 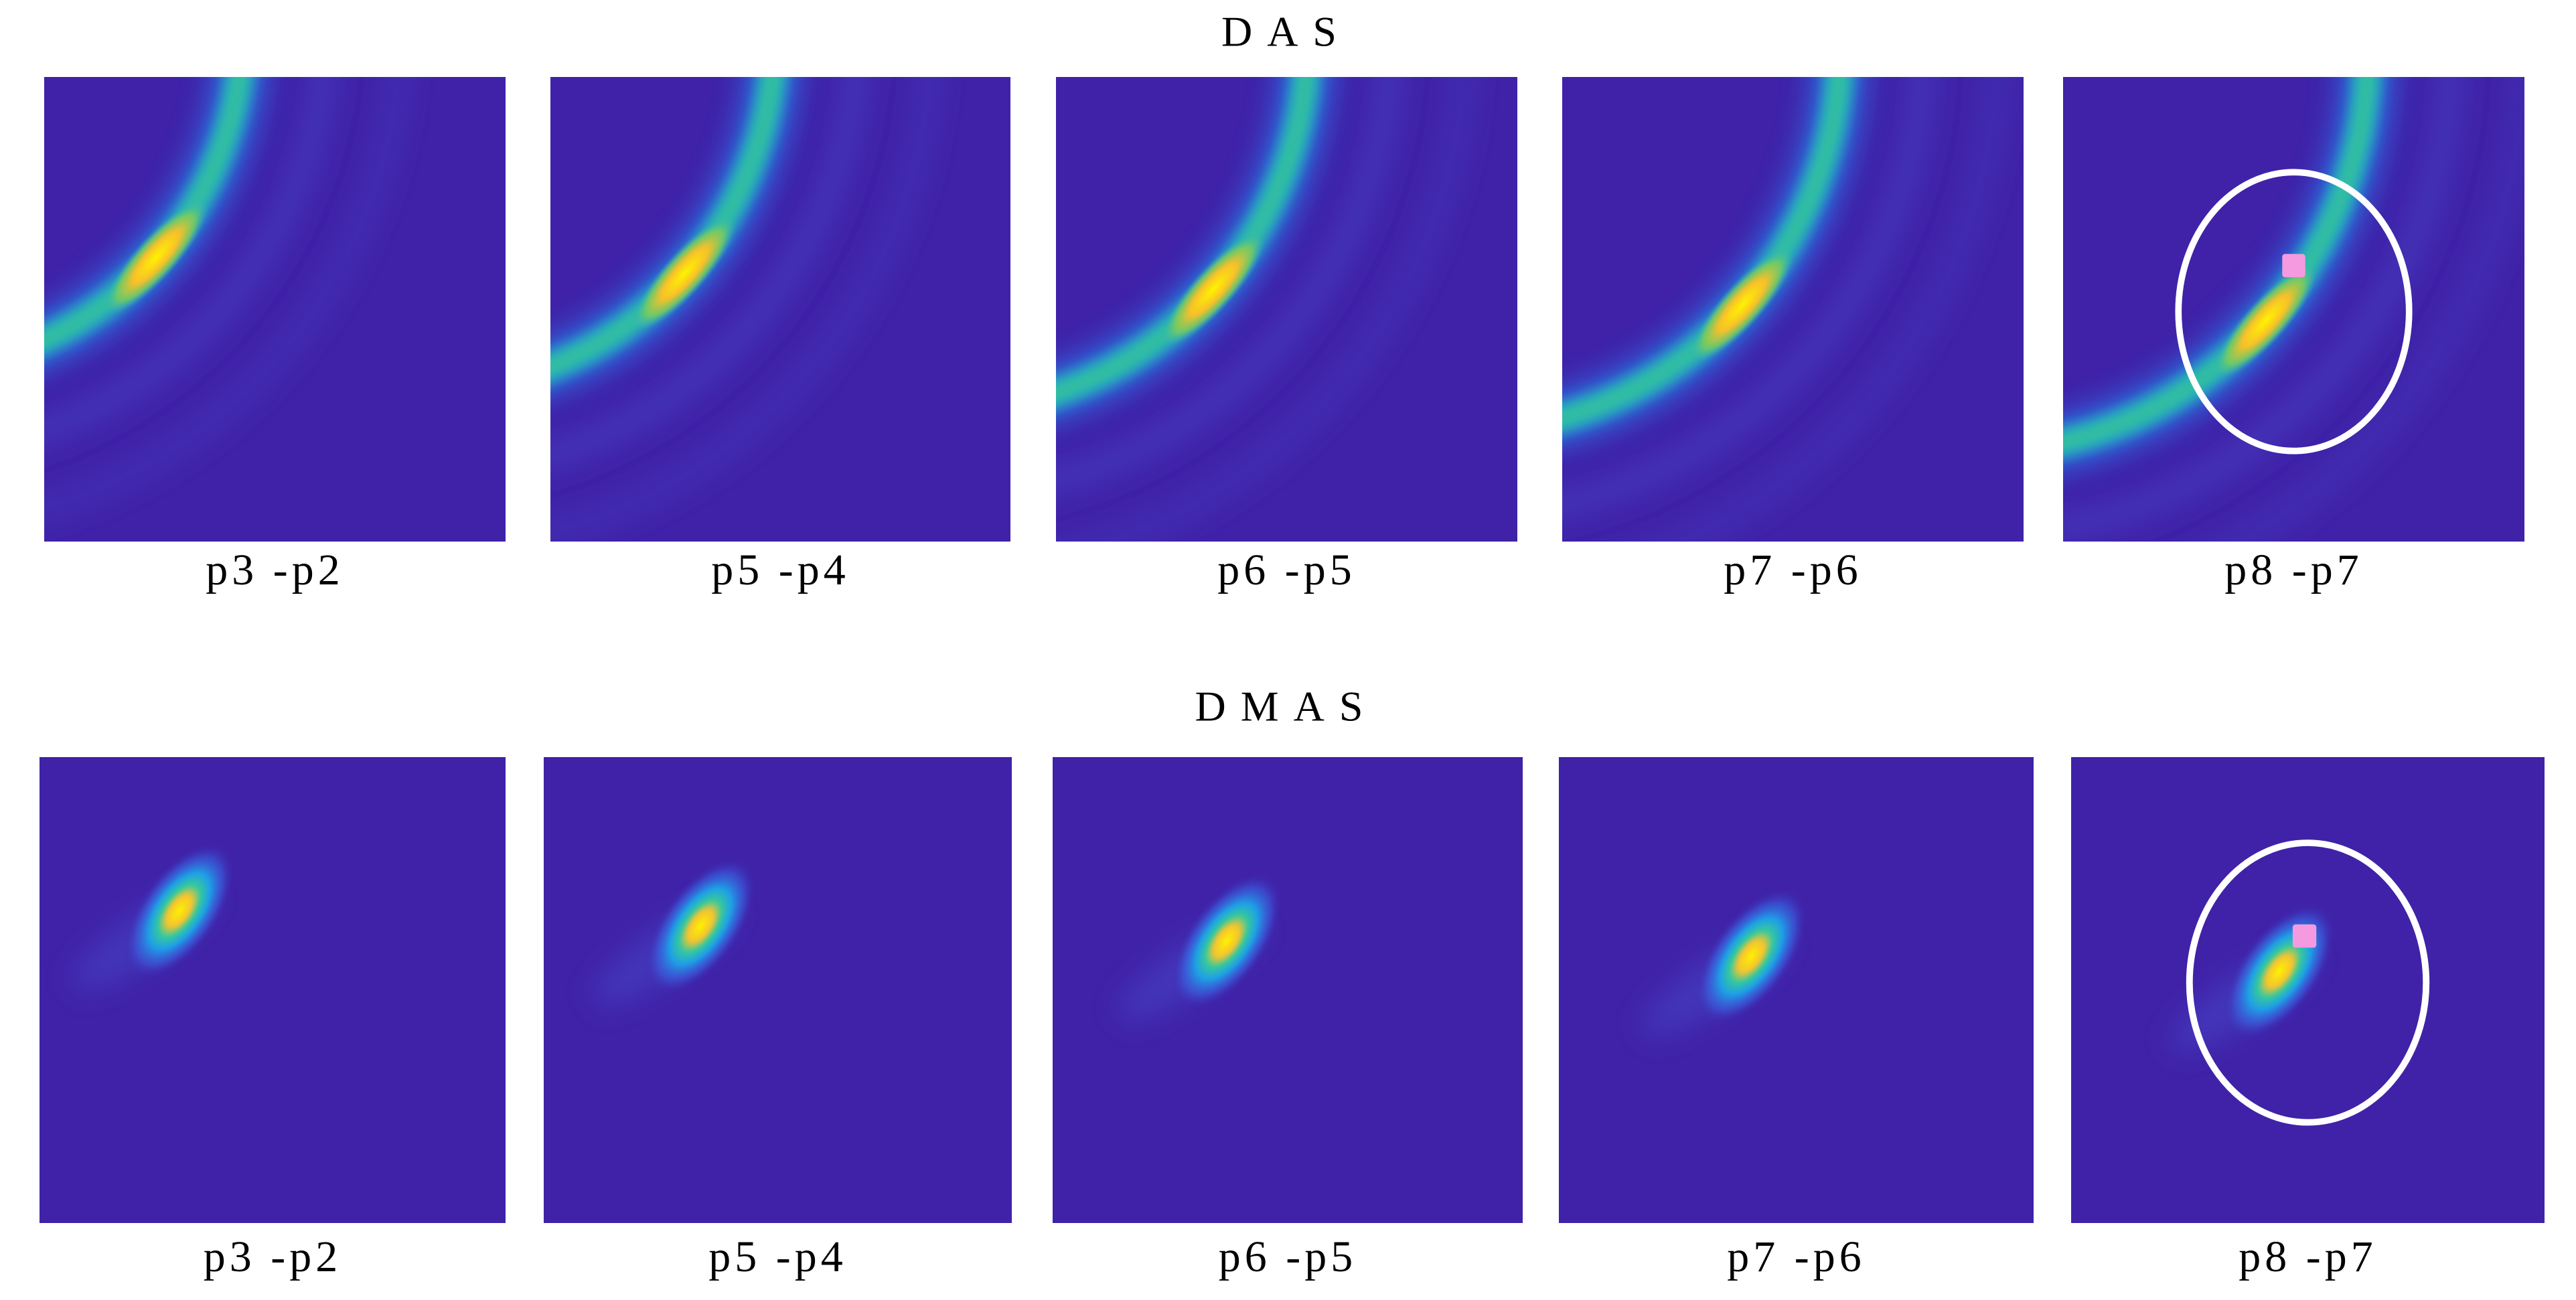 What do you see at coordinates (1286, 32) in the screenshot?
I see `row-title: DAS` at bounding box center [1286, 32].